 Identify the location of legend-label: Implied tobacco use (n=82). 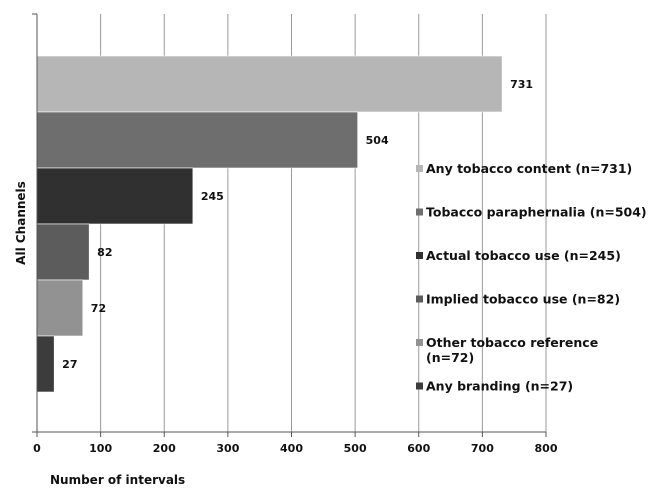
(523, 299).